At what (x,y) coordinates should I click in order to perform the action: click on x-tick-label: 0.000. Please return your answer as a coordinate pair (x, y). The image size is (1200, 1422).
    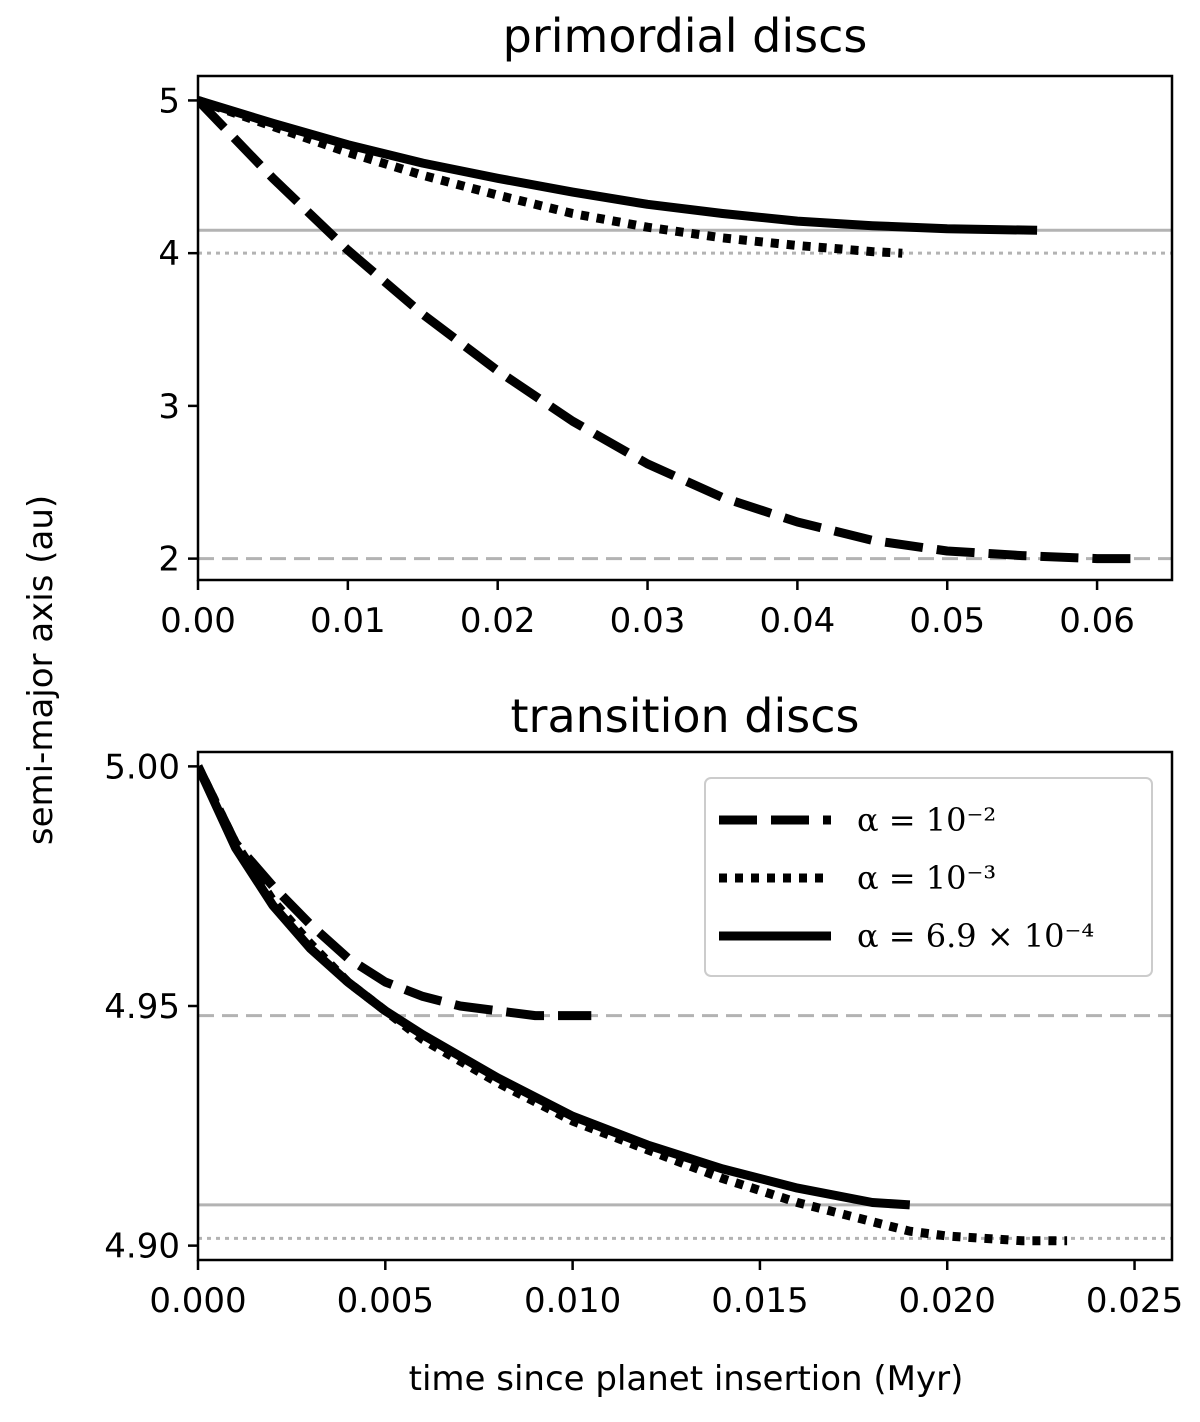
    Looking at the image, I should click on (197, 1301).